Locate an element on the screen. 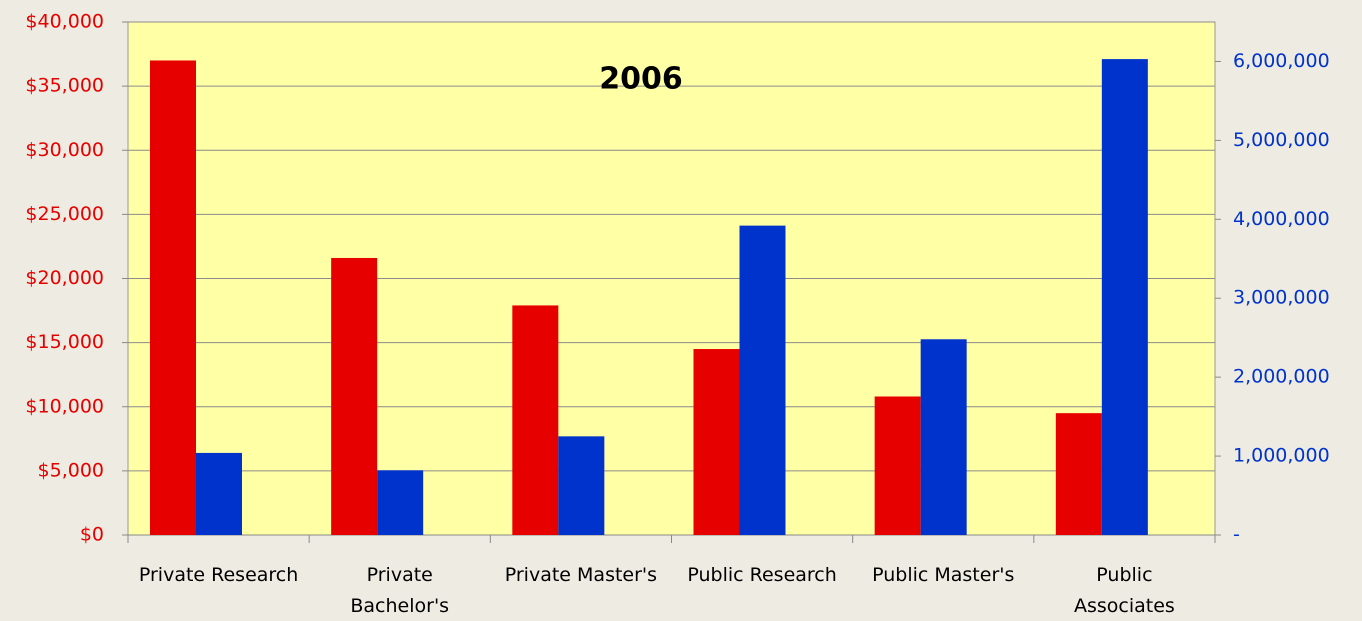  x-tick-label: Private Research is located at coordinates (218, 575).